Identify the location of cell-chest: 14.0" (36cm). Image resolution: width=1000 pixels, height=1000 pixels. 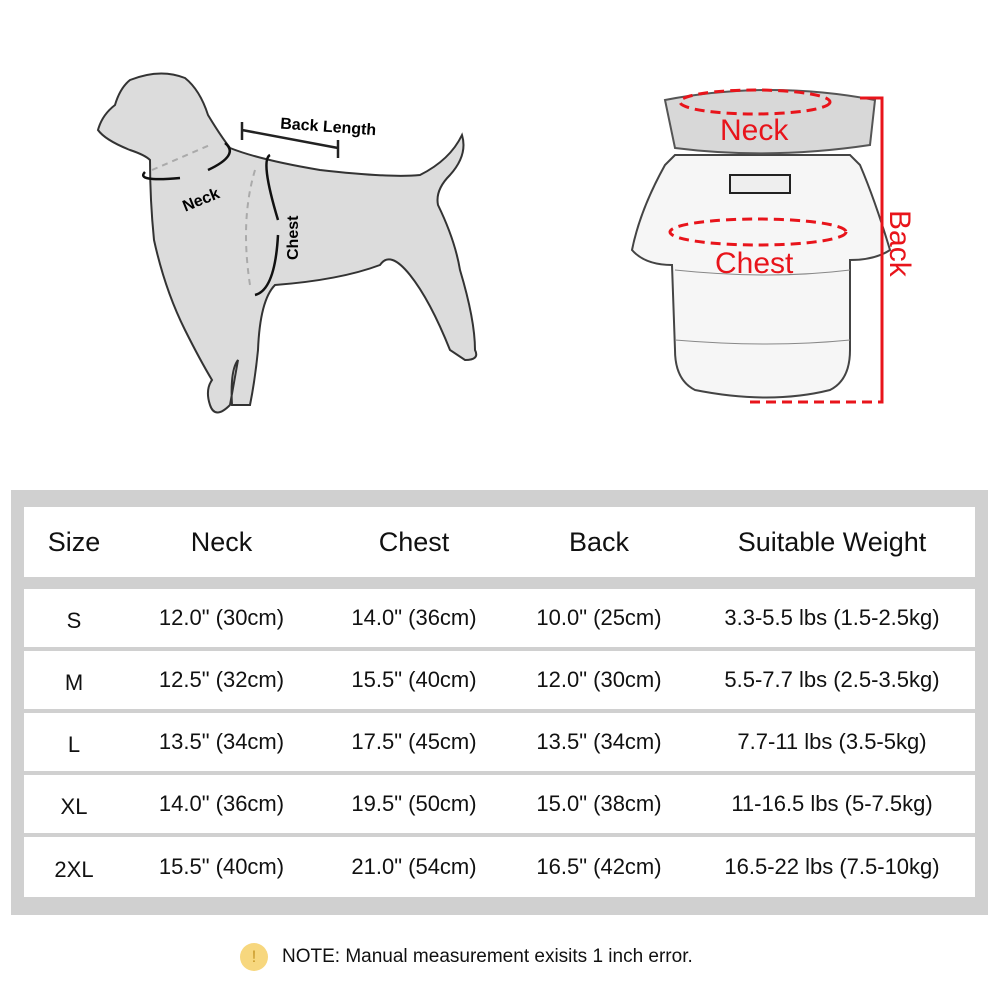
(414, 617).